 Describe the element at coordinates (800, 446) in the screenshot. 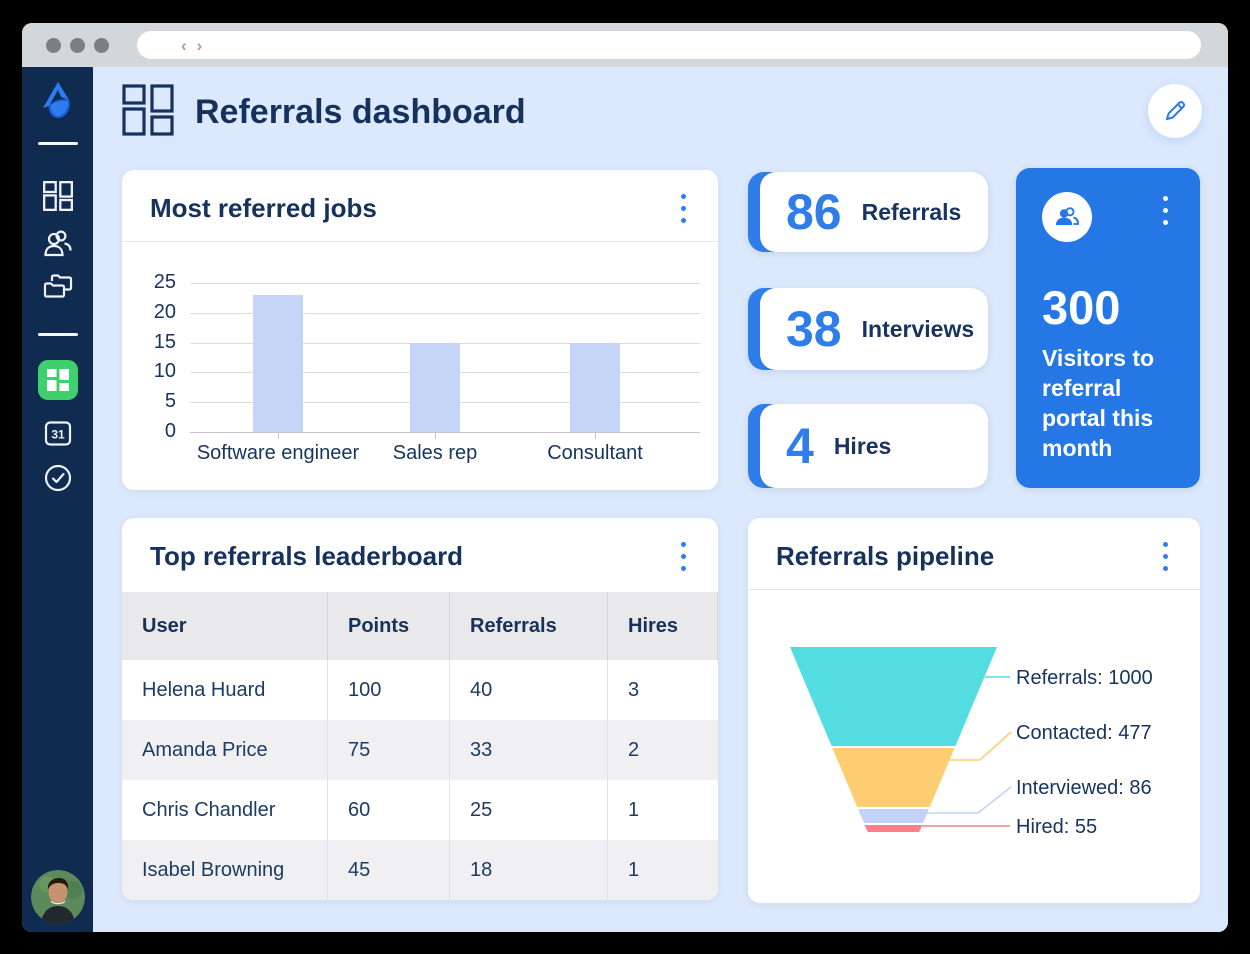

I see `stat-value: 4` at that location.